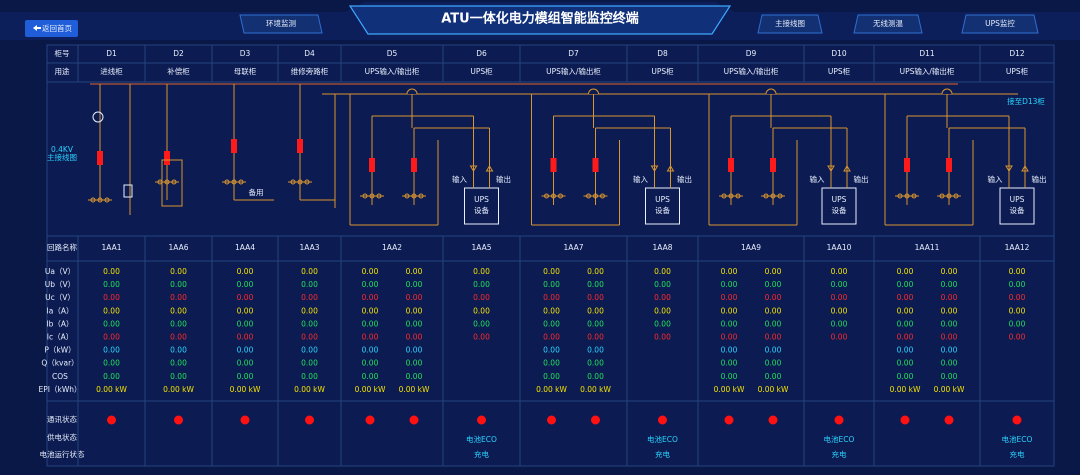  Describe the element at coordinates (573, 71) in the screenshot. I see `cabinet-use: UPS输入/输出柜` at that location.